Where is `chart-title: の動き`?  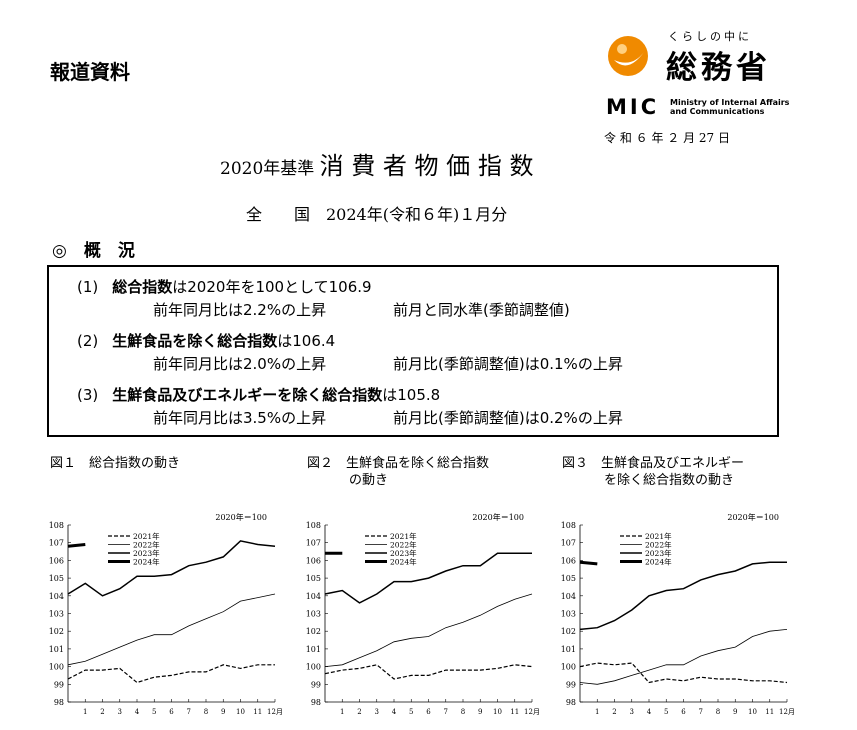
chart-title: の動き is located at coordinates (368, 480).